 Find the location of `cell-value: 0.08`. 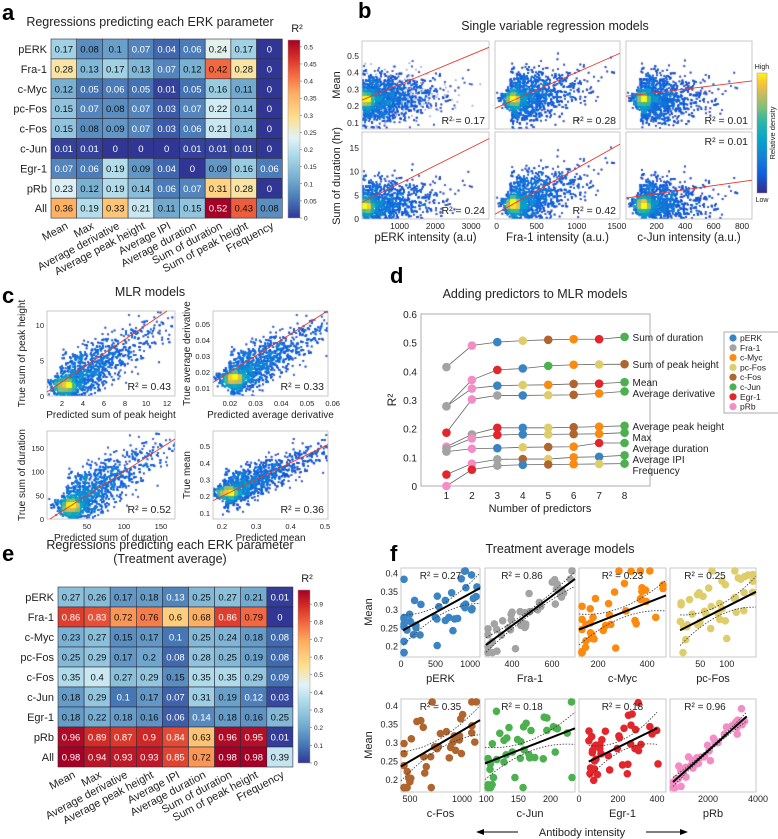

cell-value: 0.08 is located at coordinates (115, 109).